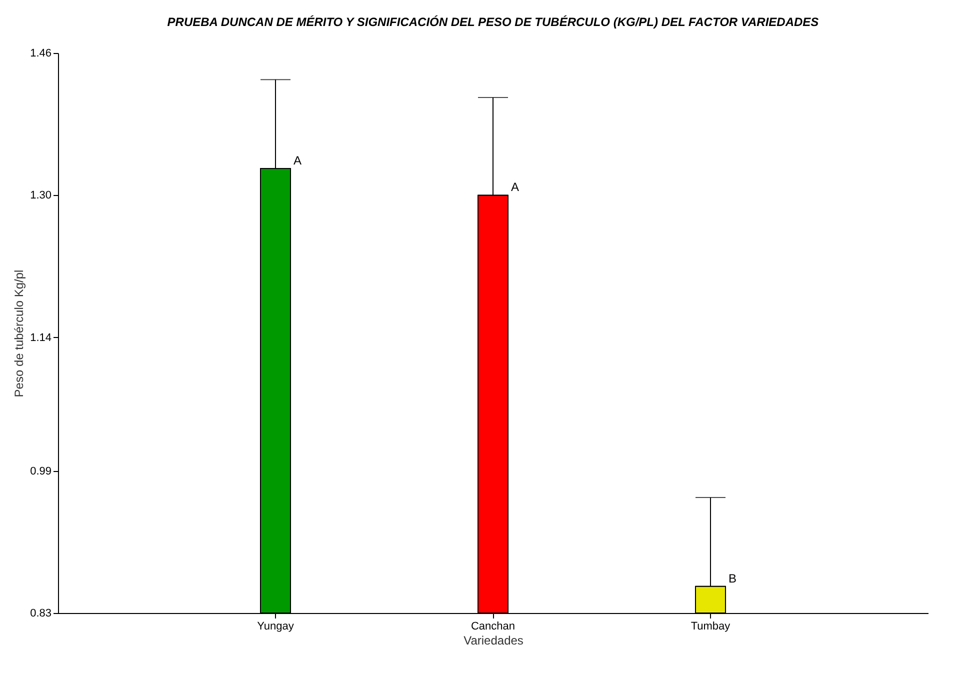 This screenshot has width=973, height=681. What do you see at coordinates (493, 22) in the screenshot?
I see `chart-title: PRUEBA DUNCAN DE MÉRITO Y SIGNIFICACIÓN DEL PESO DE TUBÉRCULO (KG/PL) DEL FACTOR VARIEDADES` at bounding box center [493, 22].